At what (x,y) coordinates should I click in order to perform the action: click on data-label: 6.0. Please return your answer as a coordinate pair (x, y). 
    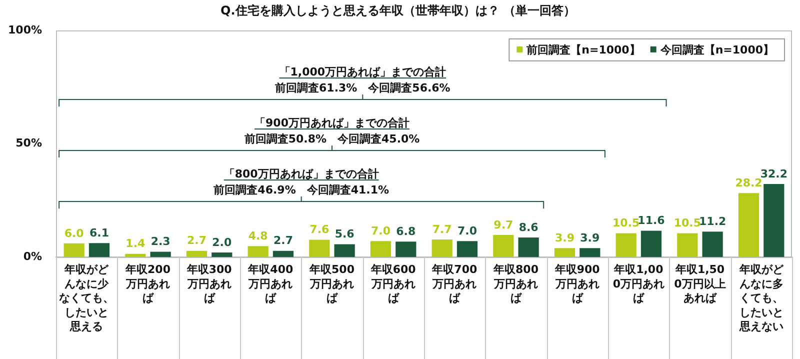
    Looking at the image, I should click on (74, 233).